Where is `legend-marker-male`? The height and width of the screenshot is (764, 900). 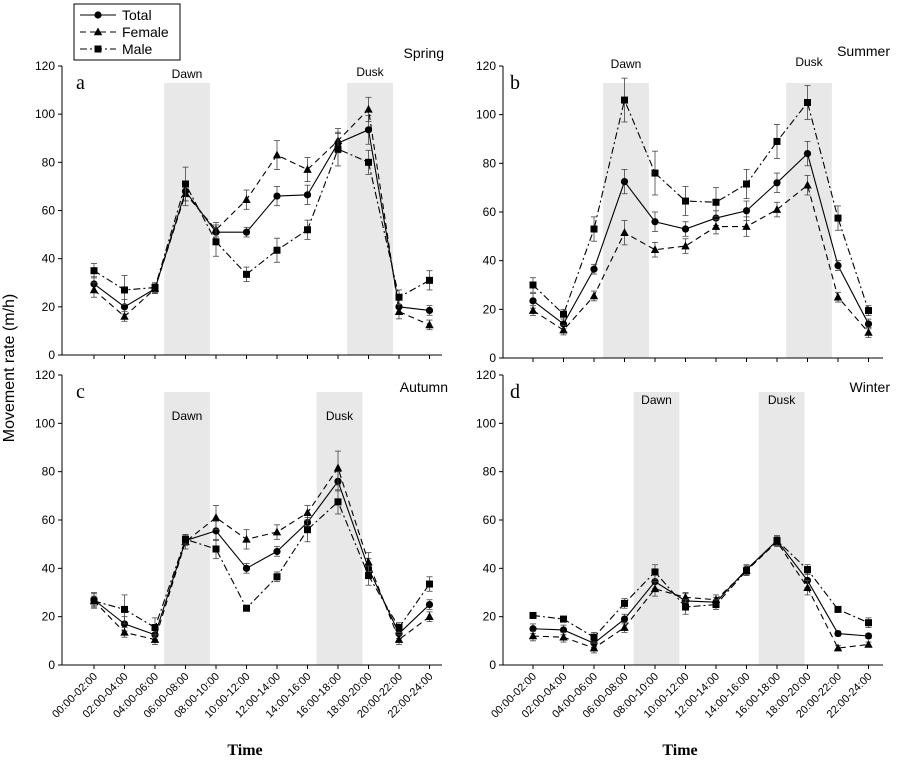
legend-marker-male is located at coordinates (98, 49).